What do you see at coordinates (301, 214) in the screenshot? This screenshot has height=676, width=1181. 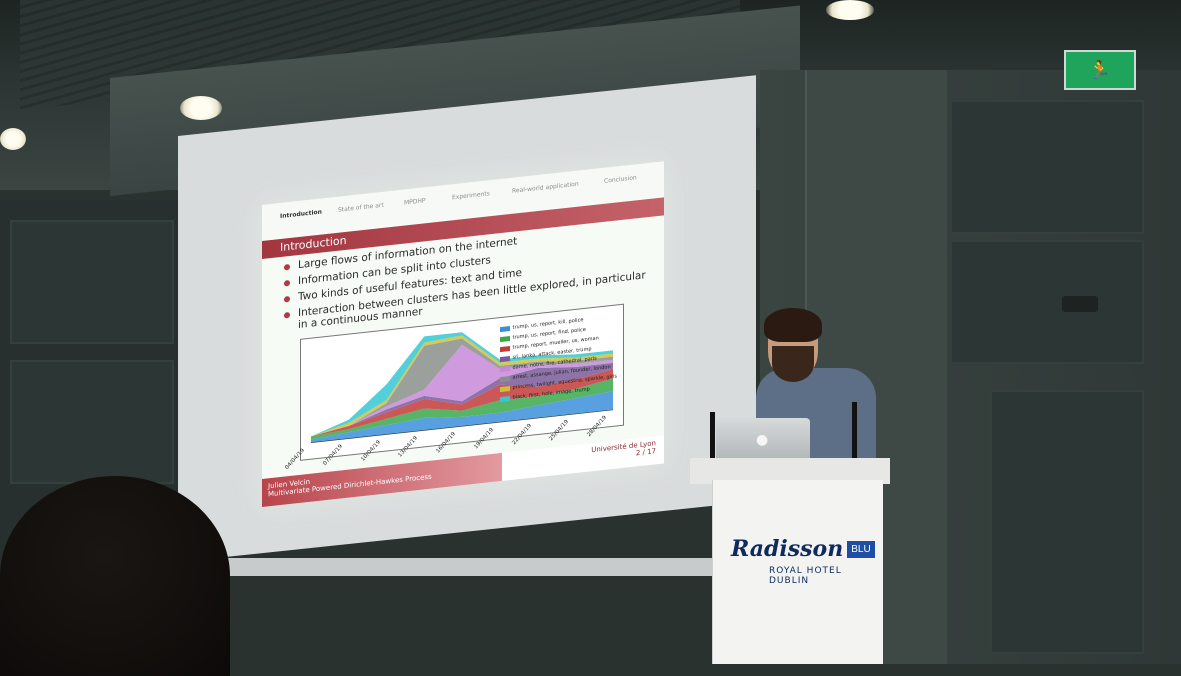 I see `nav-introduction: Introduction` at bounding box center [301, 214].